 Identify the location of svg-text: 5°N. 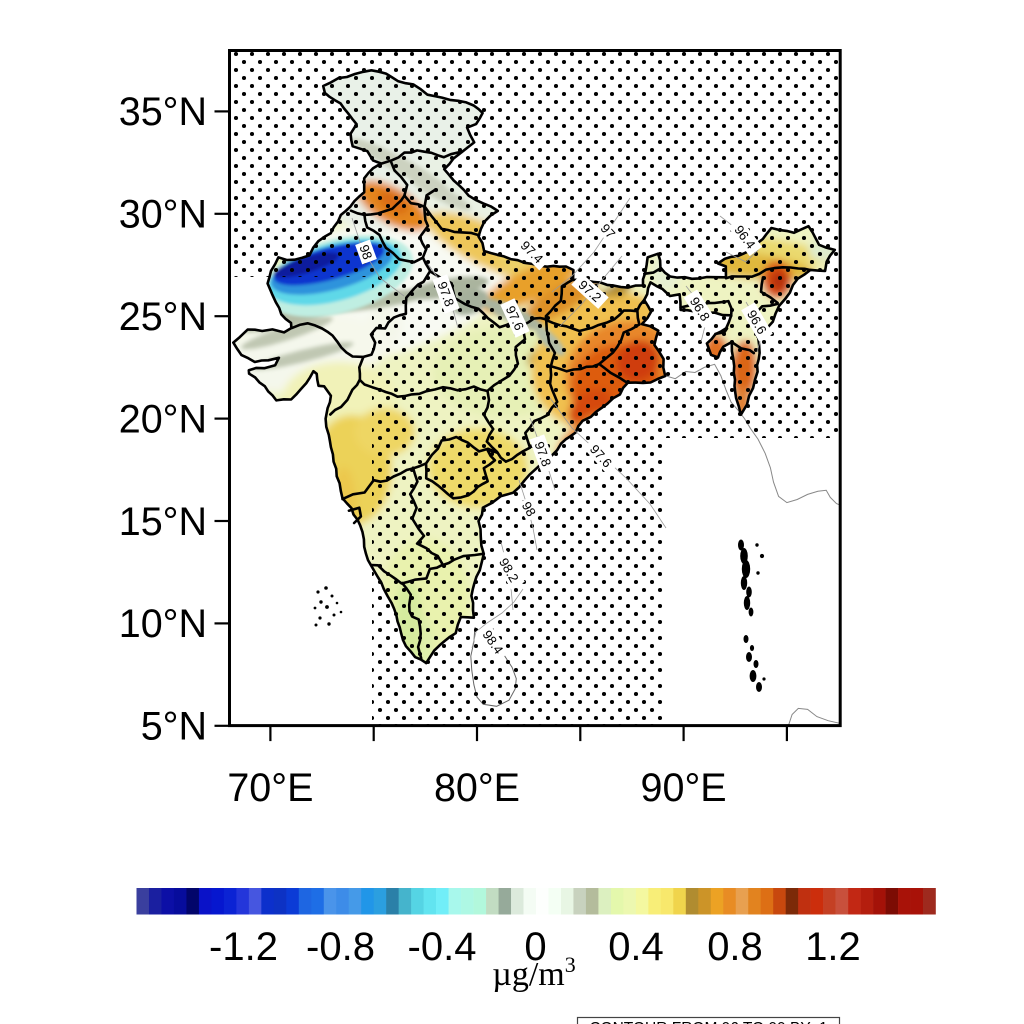
(174, 727).